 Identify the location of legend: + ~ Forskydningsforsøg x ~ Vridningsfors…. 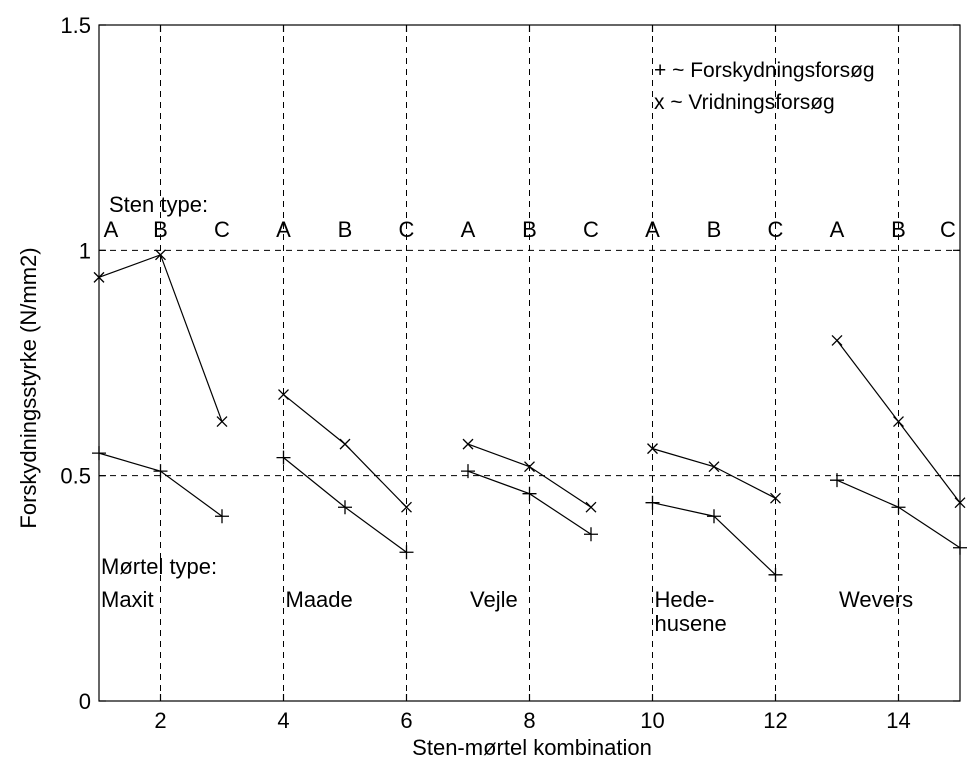
(764, 86).